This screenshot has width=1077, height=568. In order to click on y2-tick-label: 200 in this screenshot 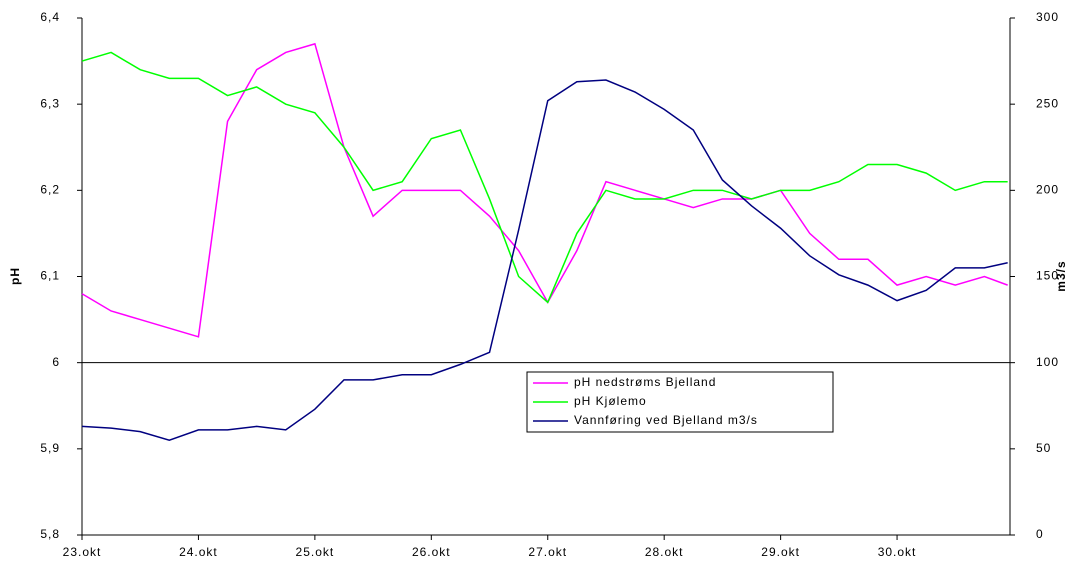, I will do `click(1047, 190)`.